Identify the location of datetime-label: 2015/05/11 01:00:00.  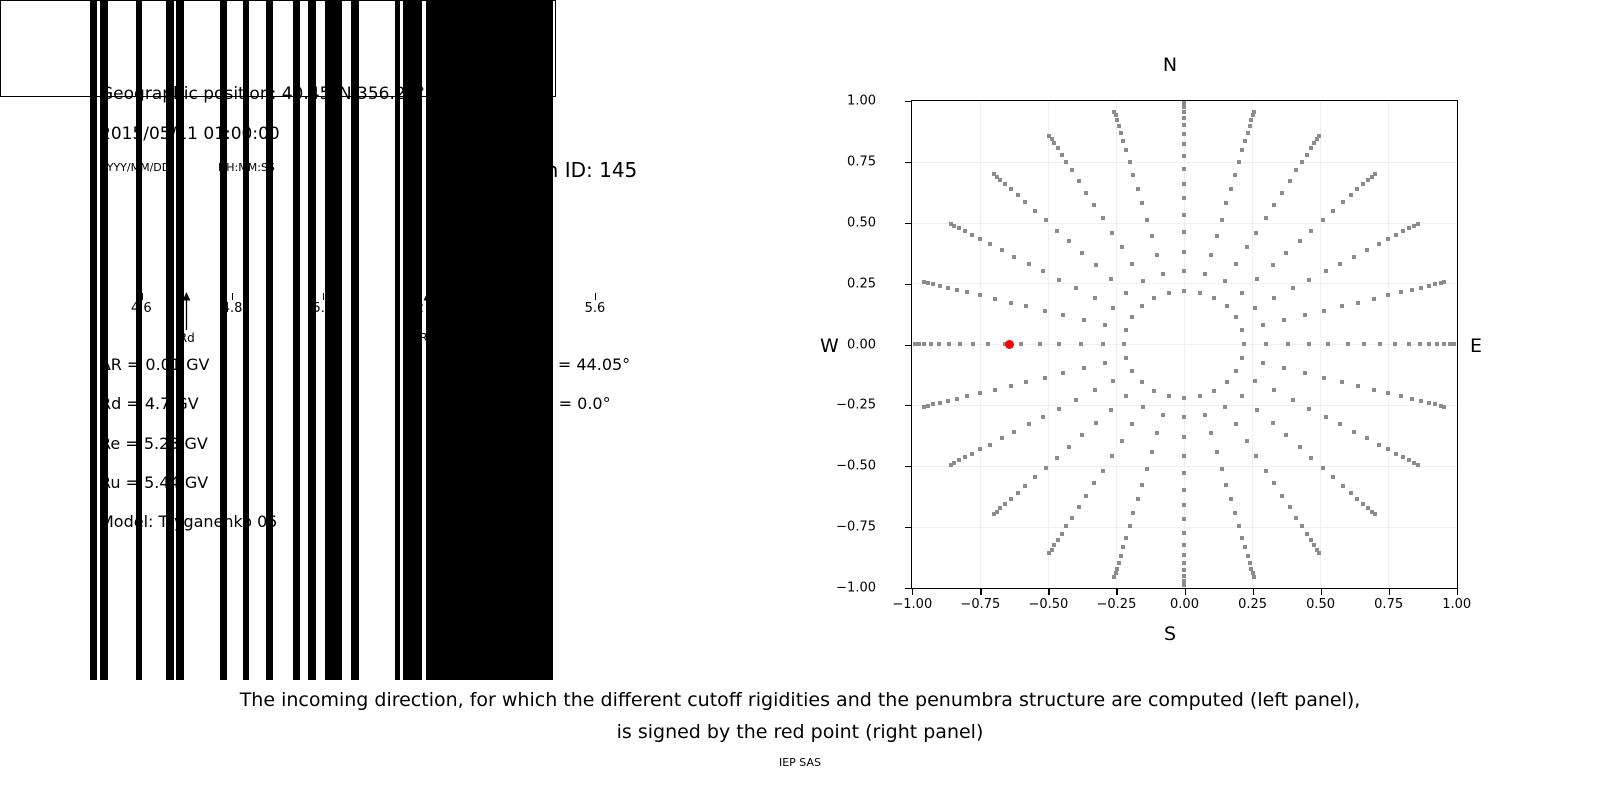
(190, 134).